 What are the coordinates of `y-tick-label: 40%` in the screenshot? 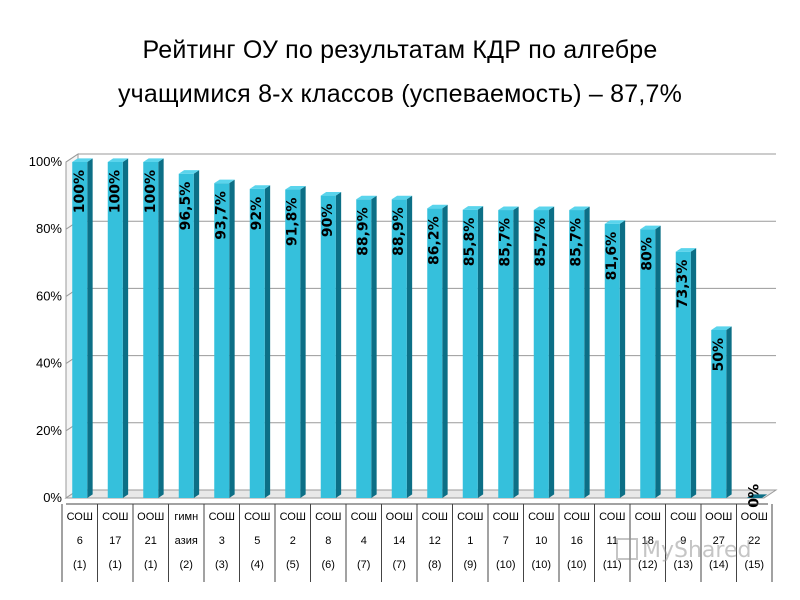 It's located at (49, 363).